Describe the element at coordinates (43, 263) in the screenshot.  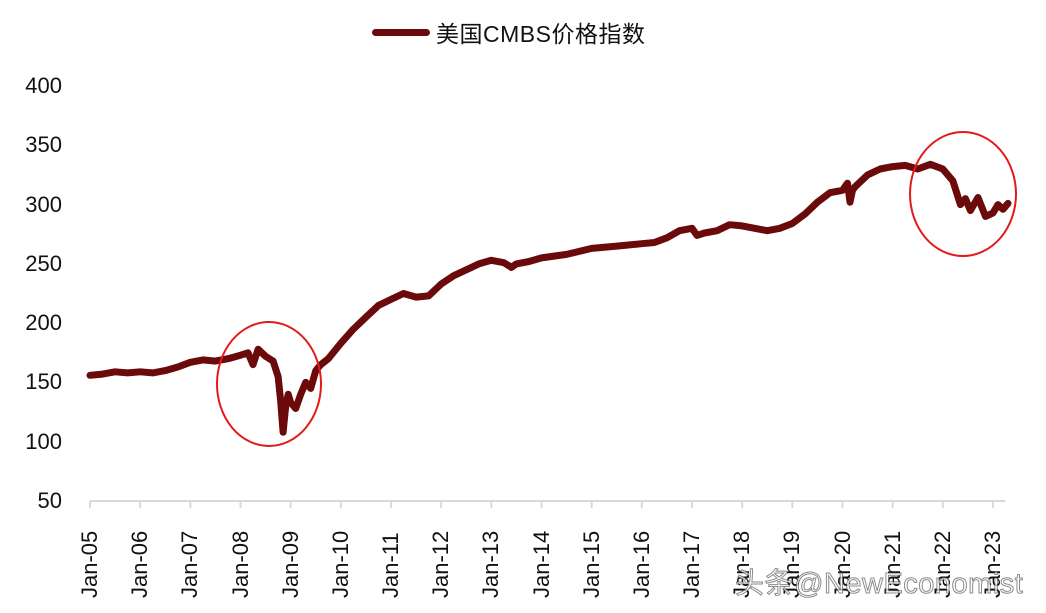
I see `y-tick-label: 250` at that location.